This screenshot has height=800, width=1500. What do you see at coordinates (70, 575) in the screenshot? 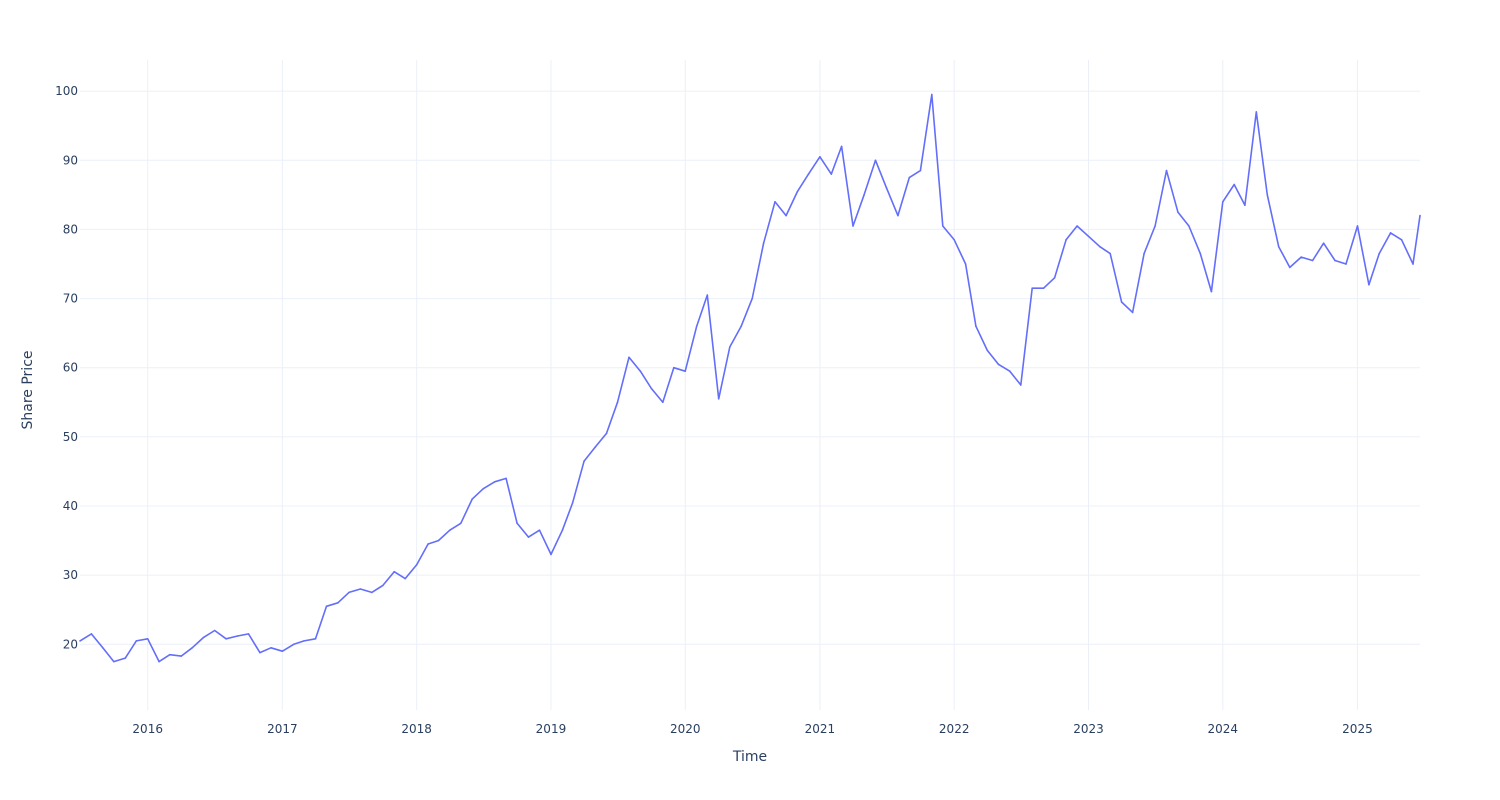
I see `y-tick-label: 30` at bounding box center [70, 575].